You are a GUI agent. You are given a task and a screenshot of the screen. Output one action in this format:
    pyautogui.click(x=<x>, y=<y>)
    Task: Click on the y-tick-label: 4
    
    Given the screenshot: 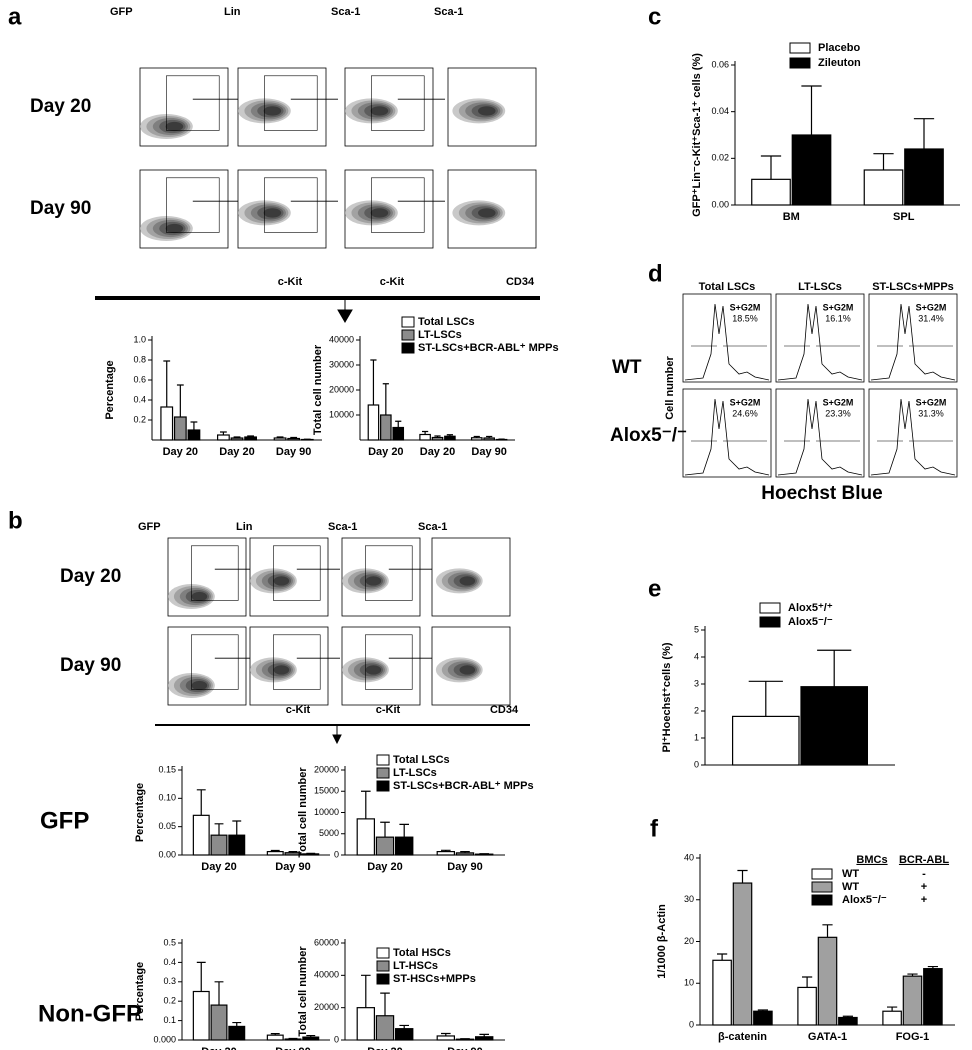 What is the action you would take?
    pyautogui.click(x=696, y=656)
    